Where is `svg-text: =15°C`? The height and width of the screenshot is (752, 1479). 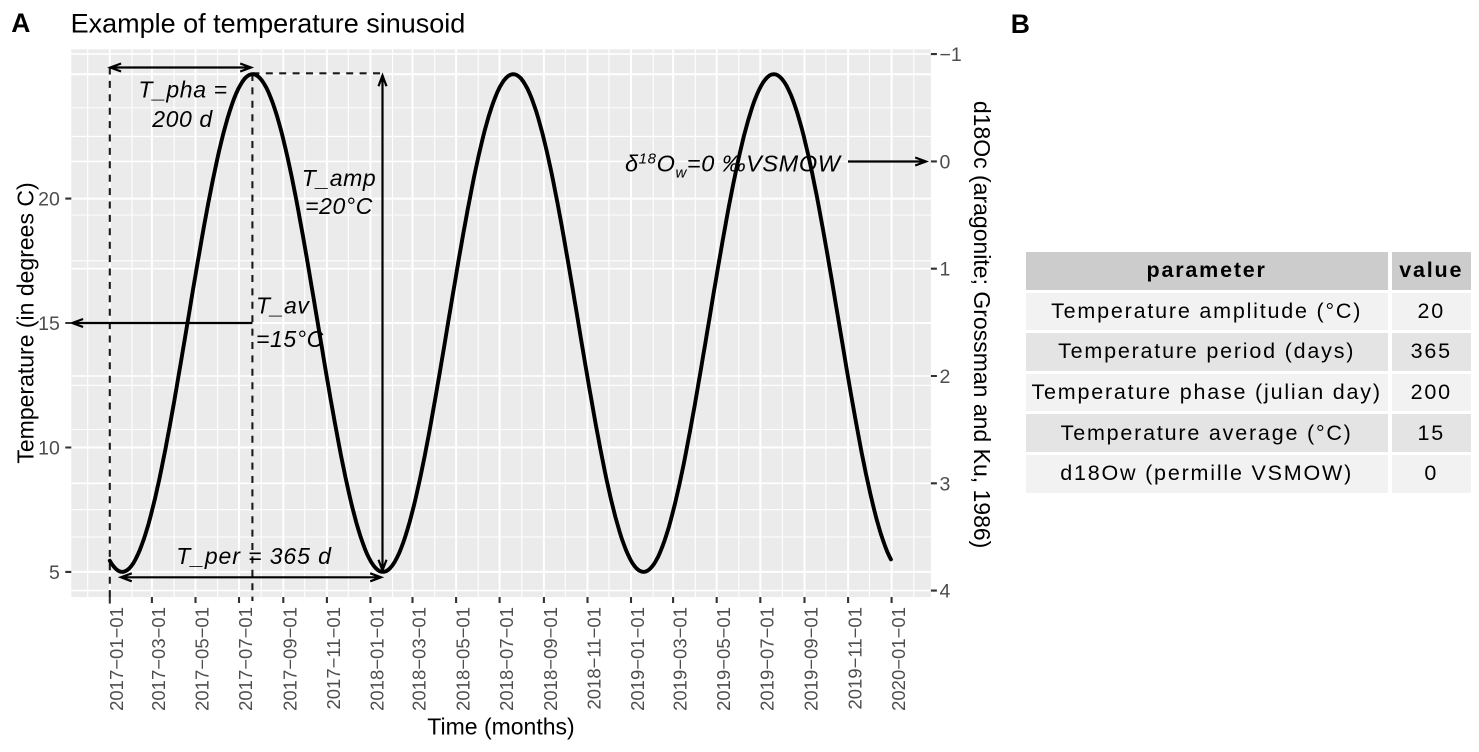
svg-text: =15°C is located at coordinates (290, 339).